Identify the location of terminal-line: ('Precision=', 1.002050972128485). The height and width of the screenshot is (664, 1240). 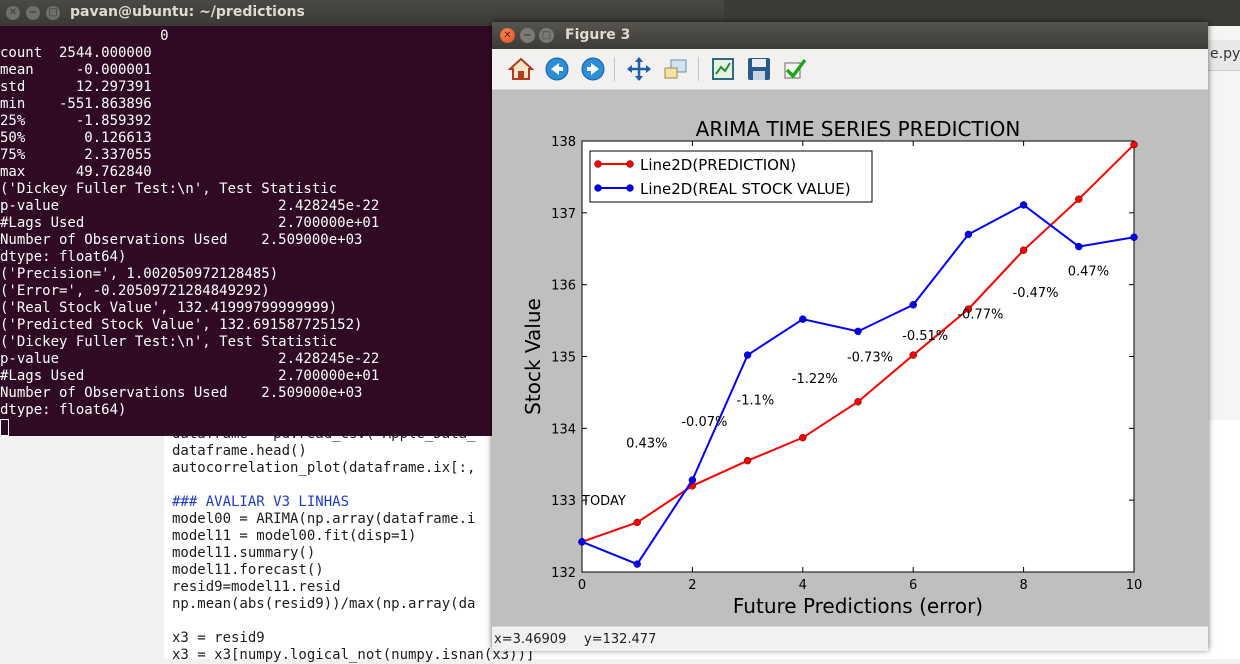
(139, 274).